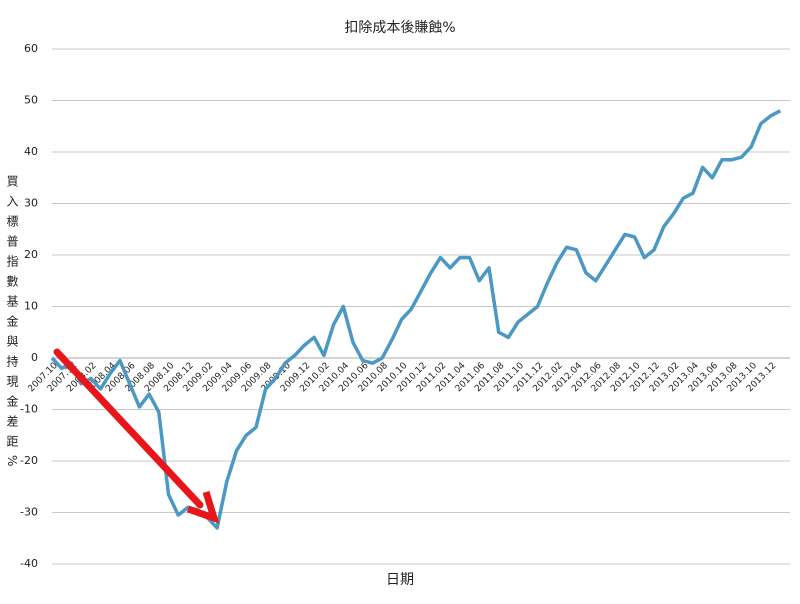  I want to click on chart-title: 扣除成本後賺蝕%, so click(399, 27).